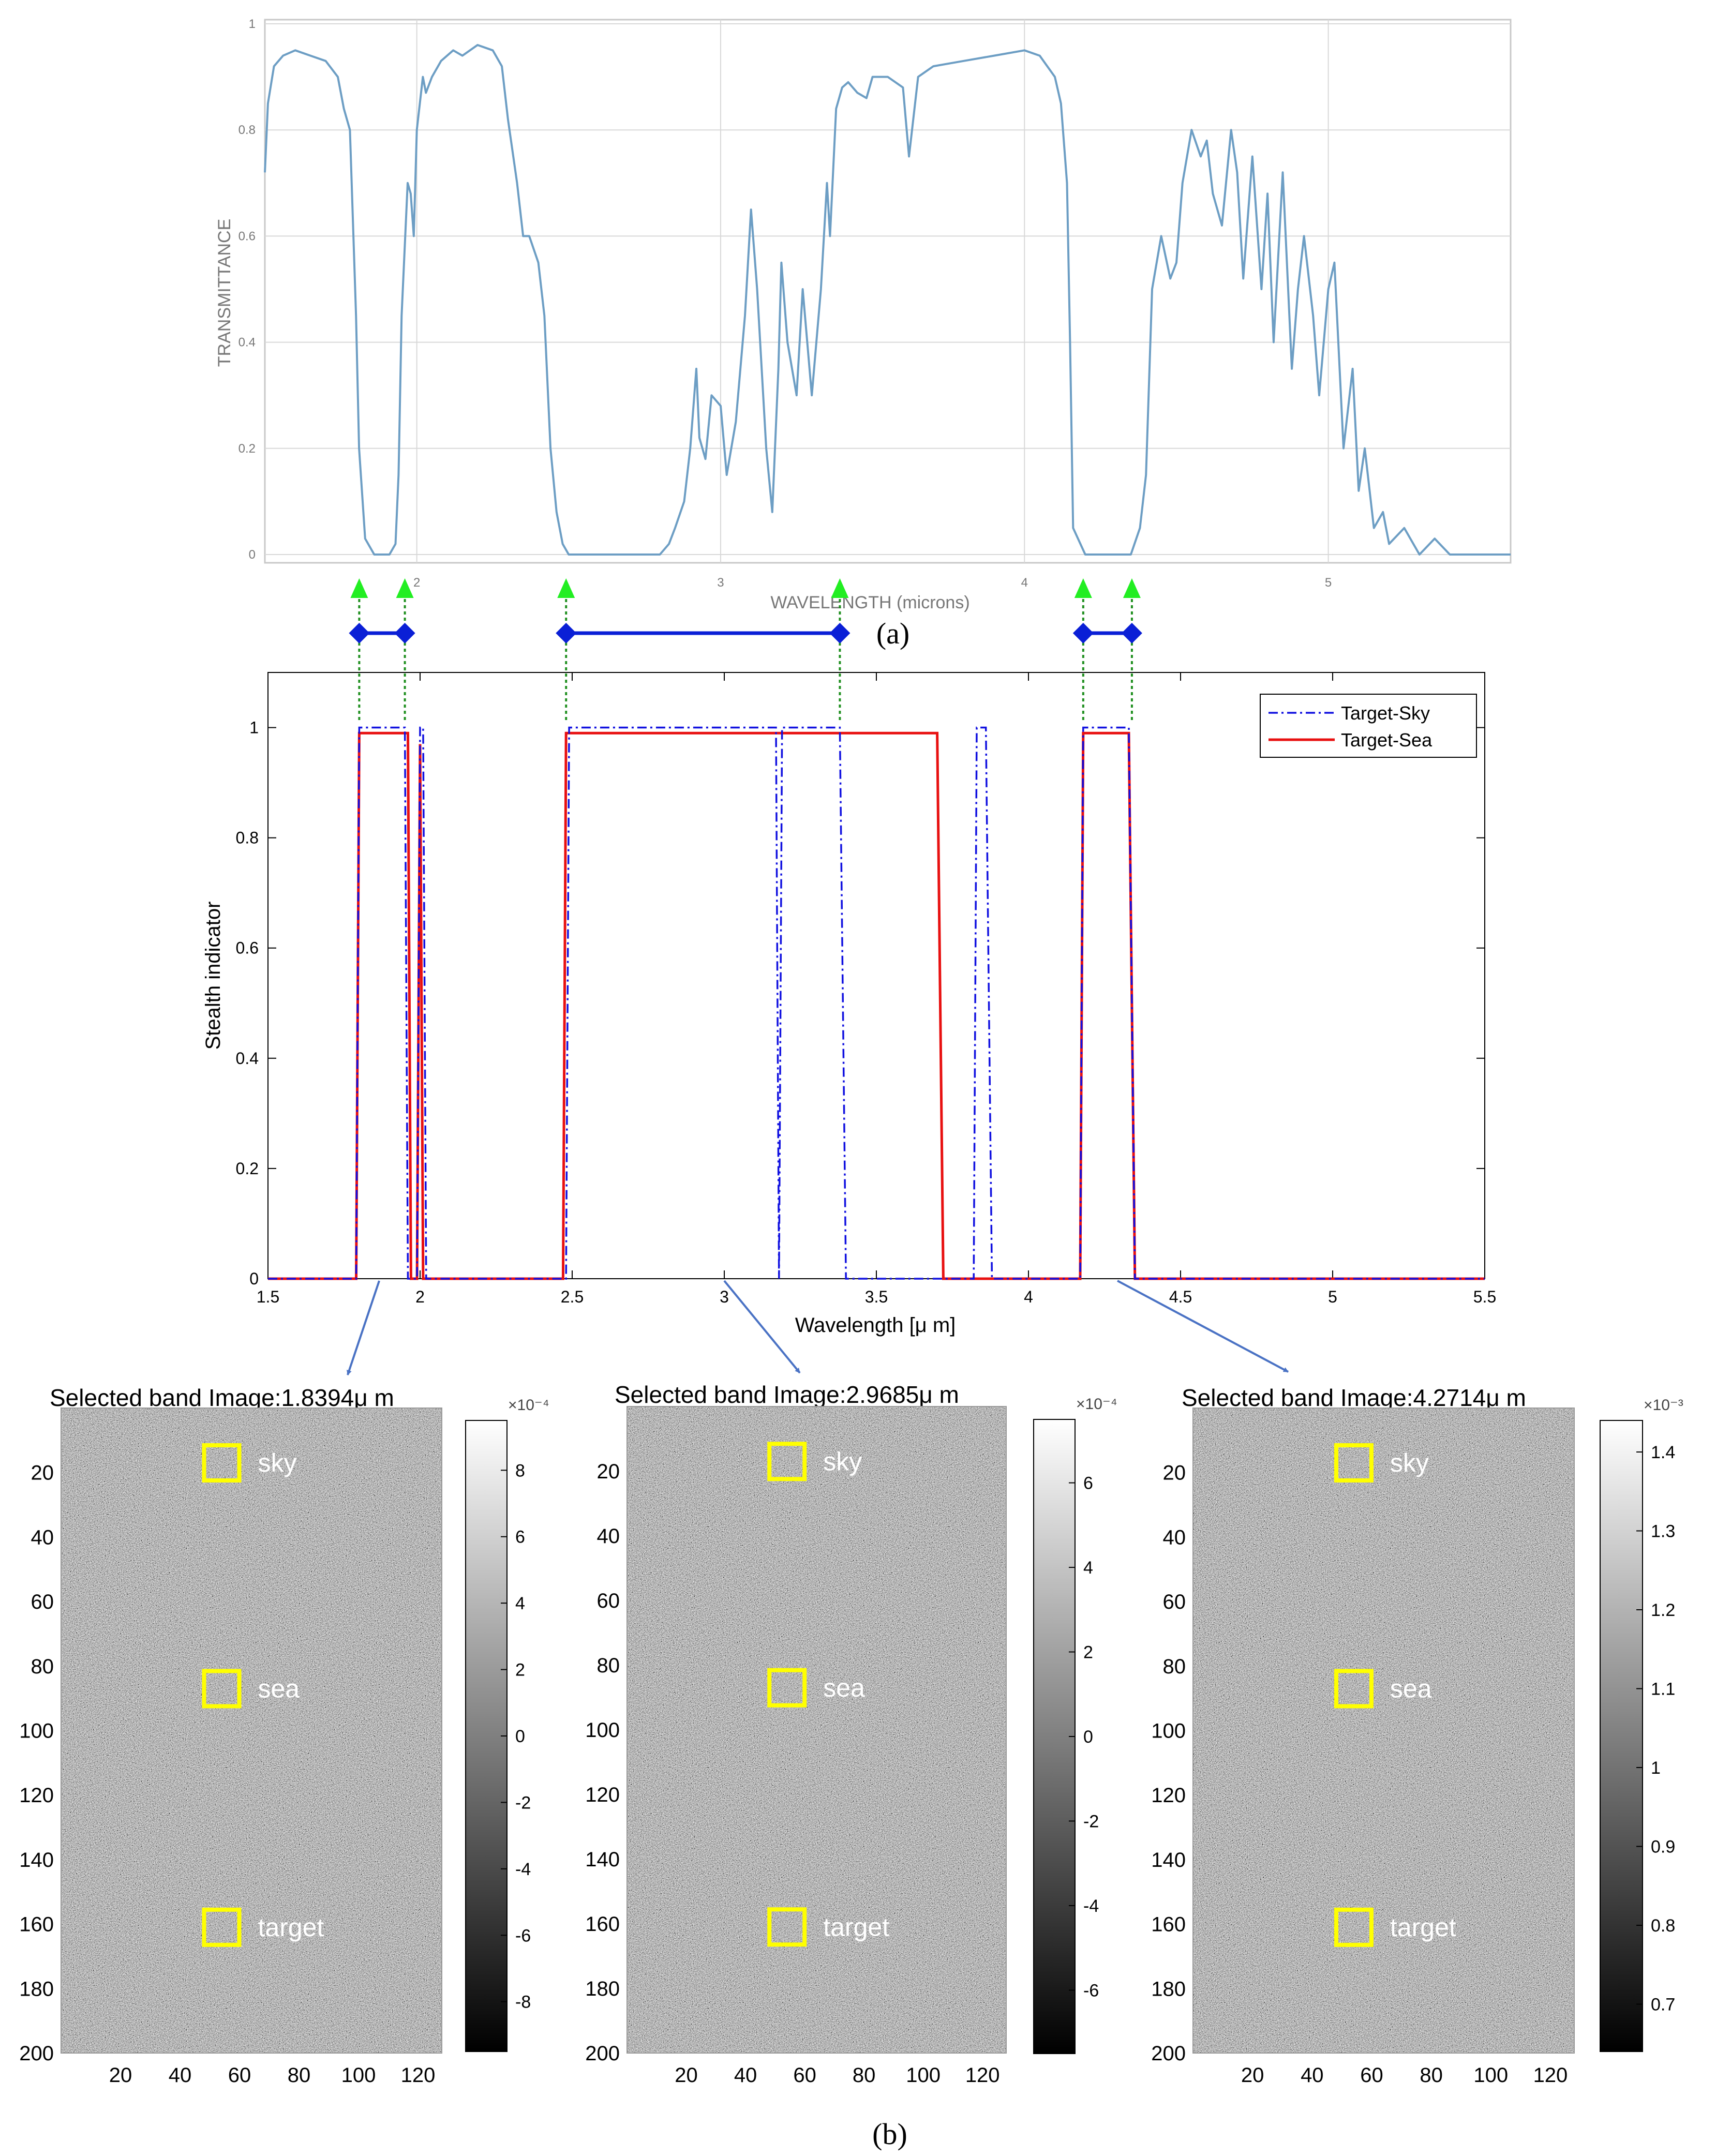  What do you see at coordinates (1663, 2005) in the screenshot?
I see `colorbar-tick-label: 0.7` at bounding box center [1663, 2005].